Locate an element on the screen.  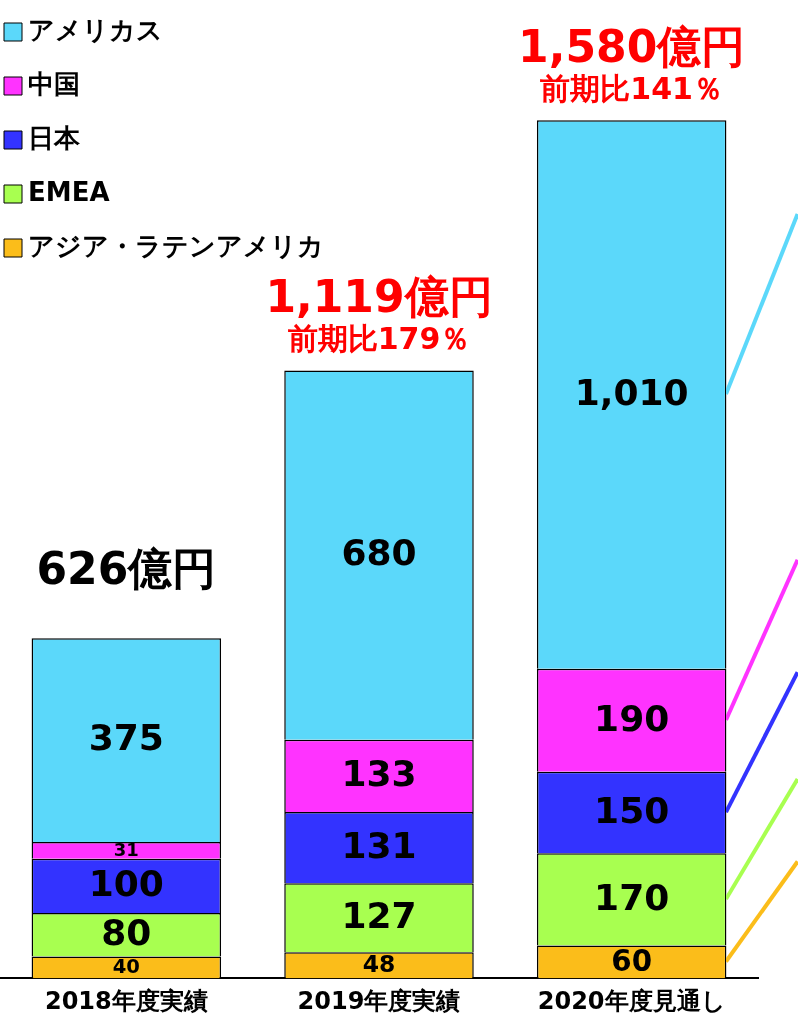
data-label: 680 is located at coordinates (379, 553).